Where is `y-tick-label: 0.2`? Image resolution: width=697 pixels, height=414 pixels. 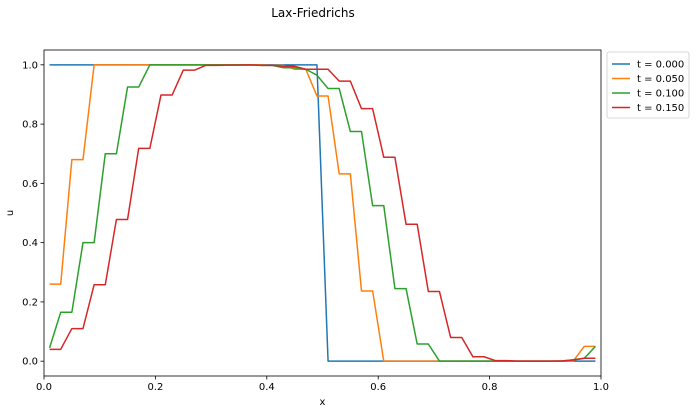
y-tick-label: 0.2 is located at coordinates (30, 302).